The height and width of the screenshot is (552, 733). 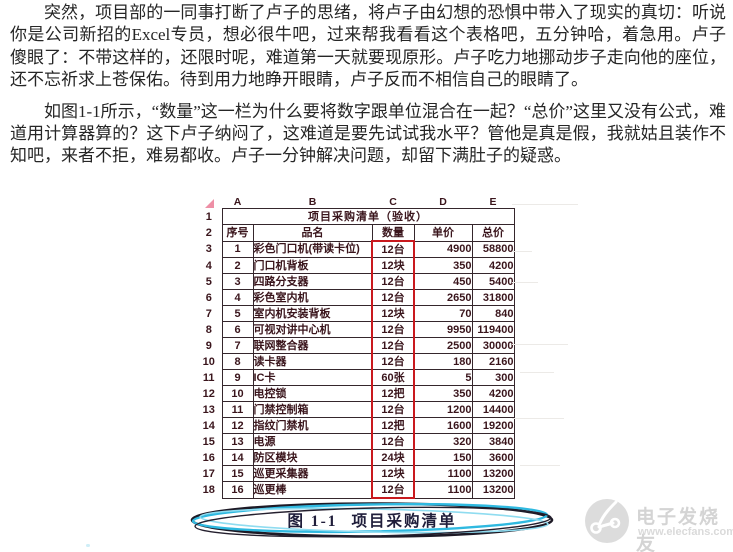 What do you see at coordinates (312, 233) in the screenshot?
I see `header-name: 品名` at bounding box center [312, 233].